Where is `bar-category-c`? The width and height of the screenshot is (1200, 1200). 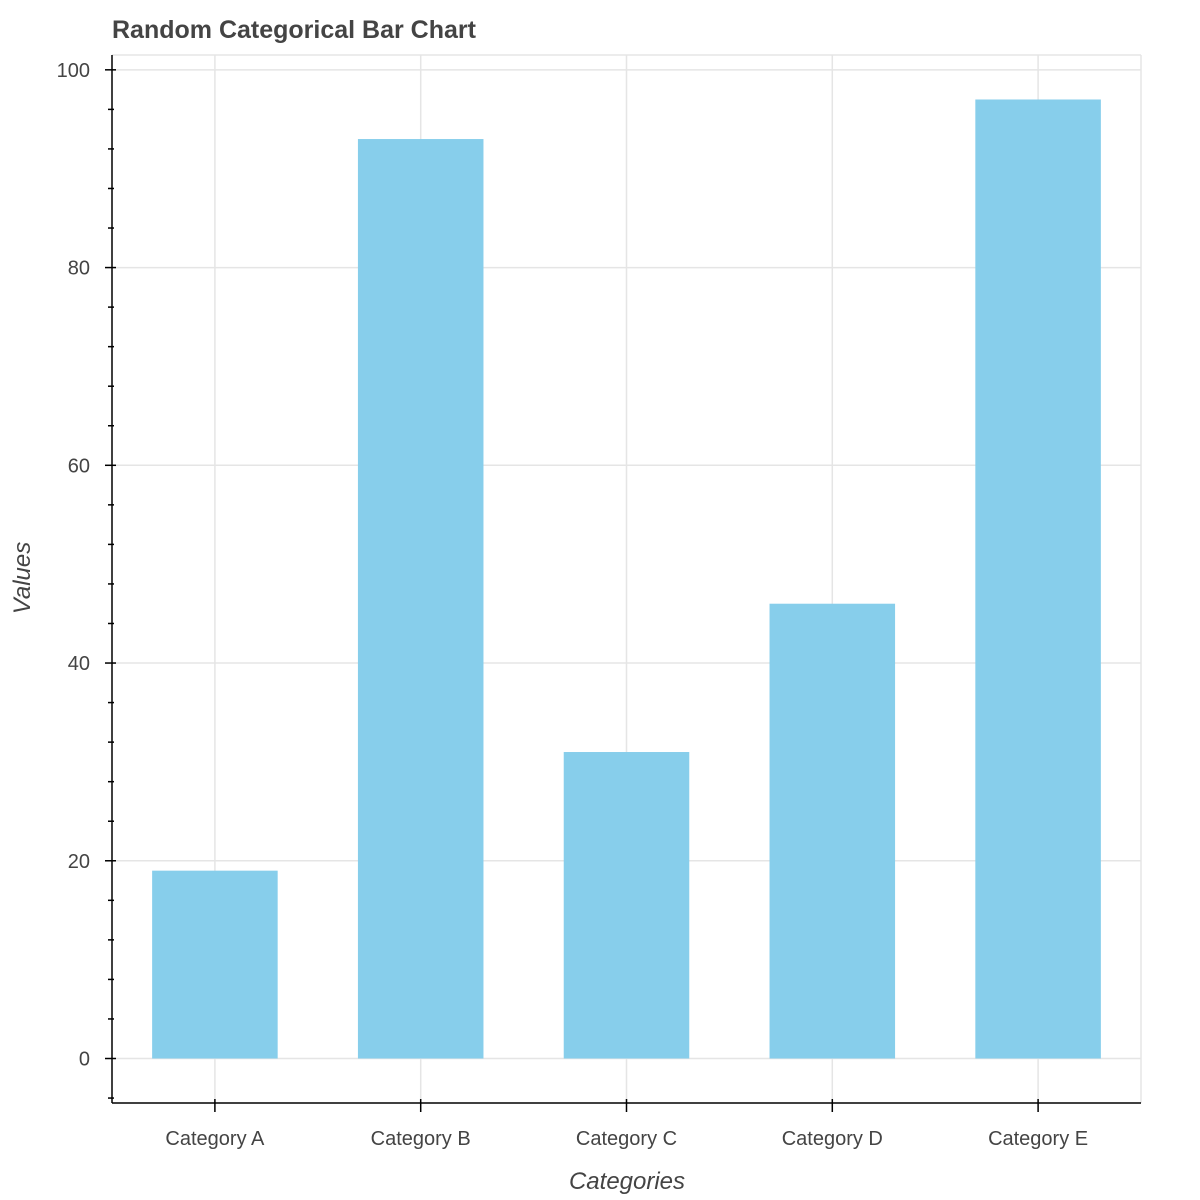
bar-category-c is located at coordinates (626, 905).